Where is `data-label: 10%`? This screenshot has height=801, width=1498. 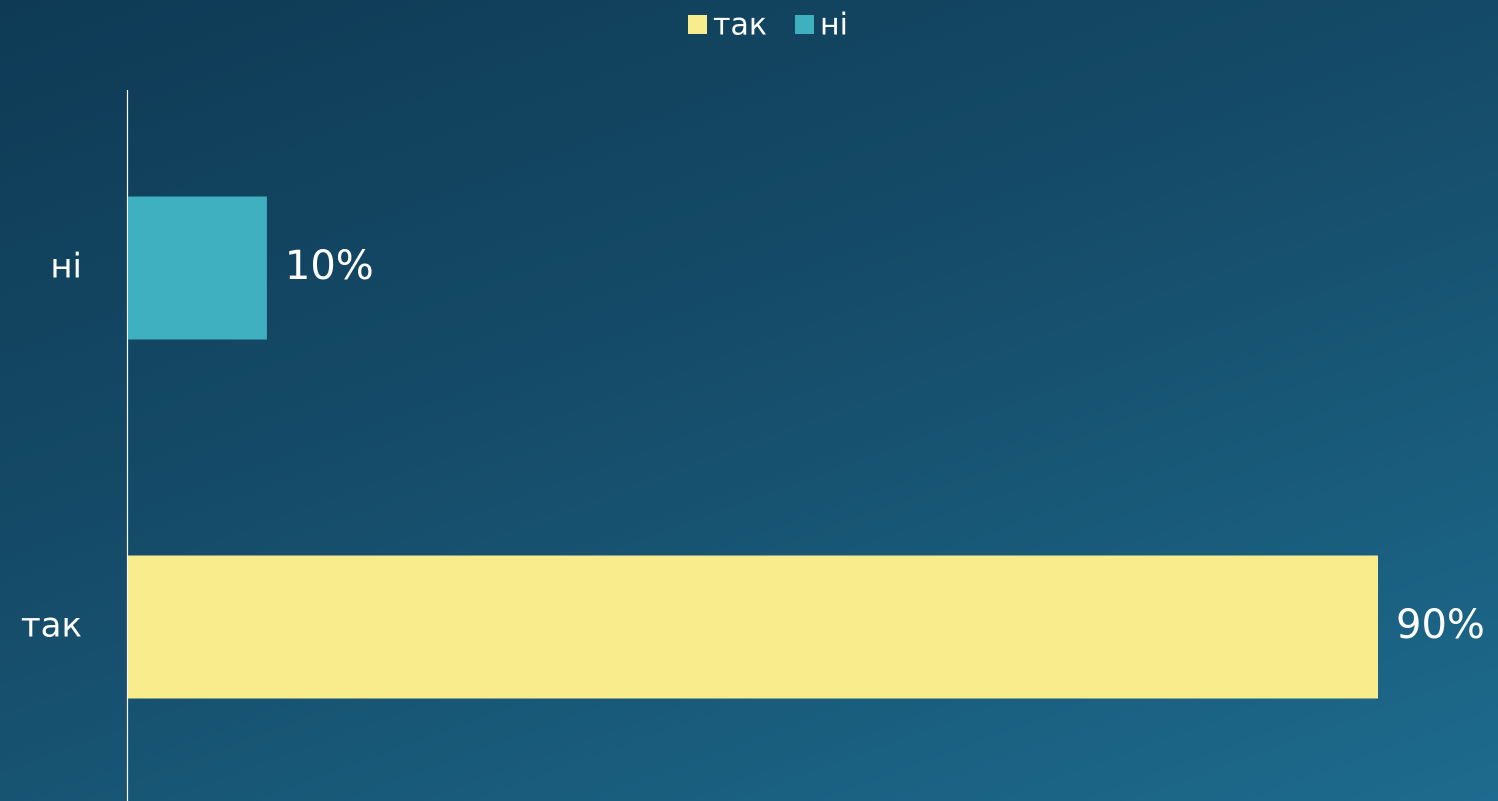 data-label: 10% is located at coordinates (329, 266).